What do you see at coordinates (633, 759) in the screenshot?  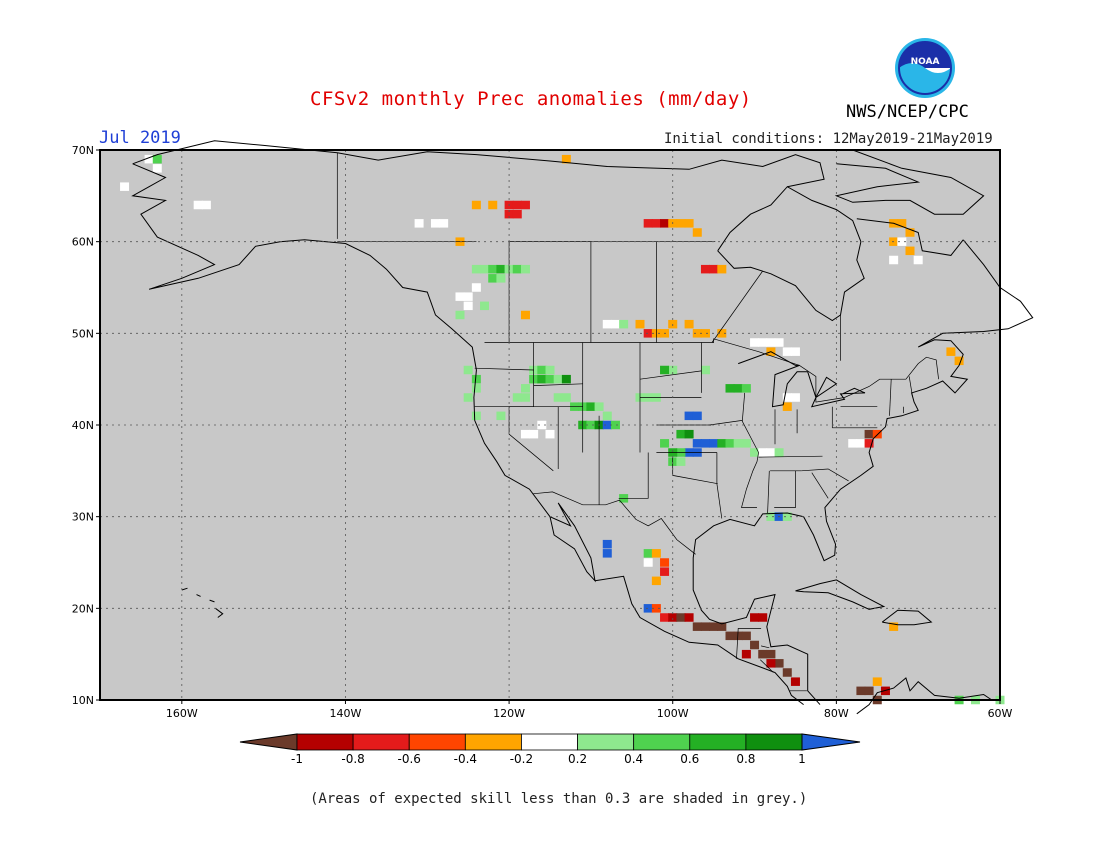 I see `colorbar-label: 0.4` at bounding box center [633, 759].